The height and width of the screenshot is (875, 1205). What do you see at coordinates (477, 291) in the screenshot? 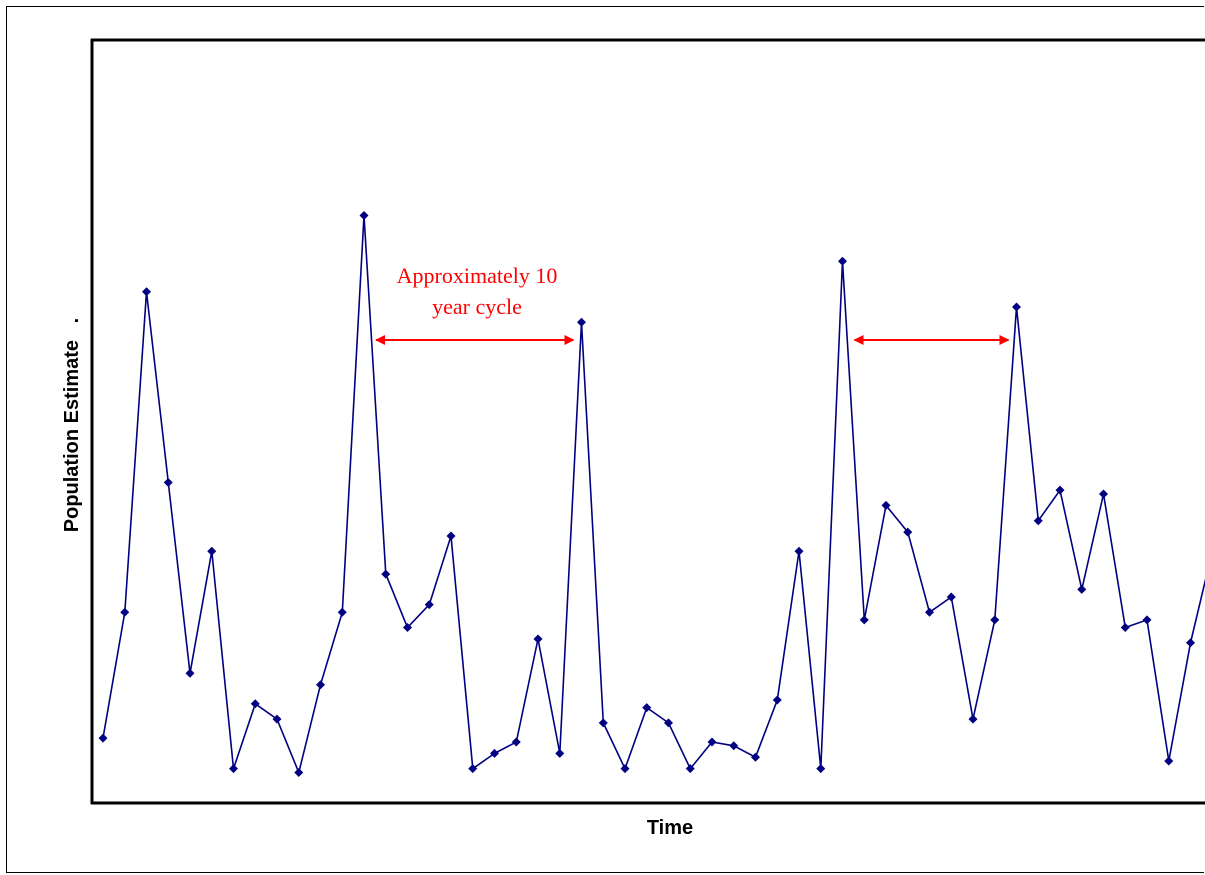
I see `cycle-annotation-1: Approximately 10 year cycle` at bounding box center [477, 291].